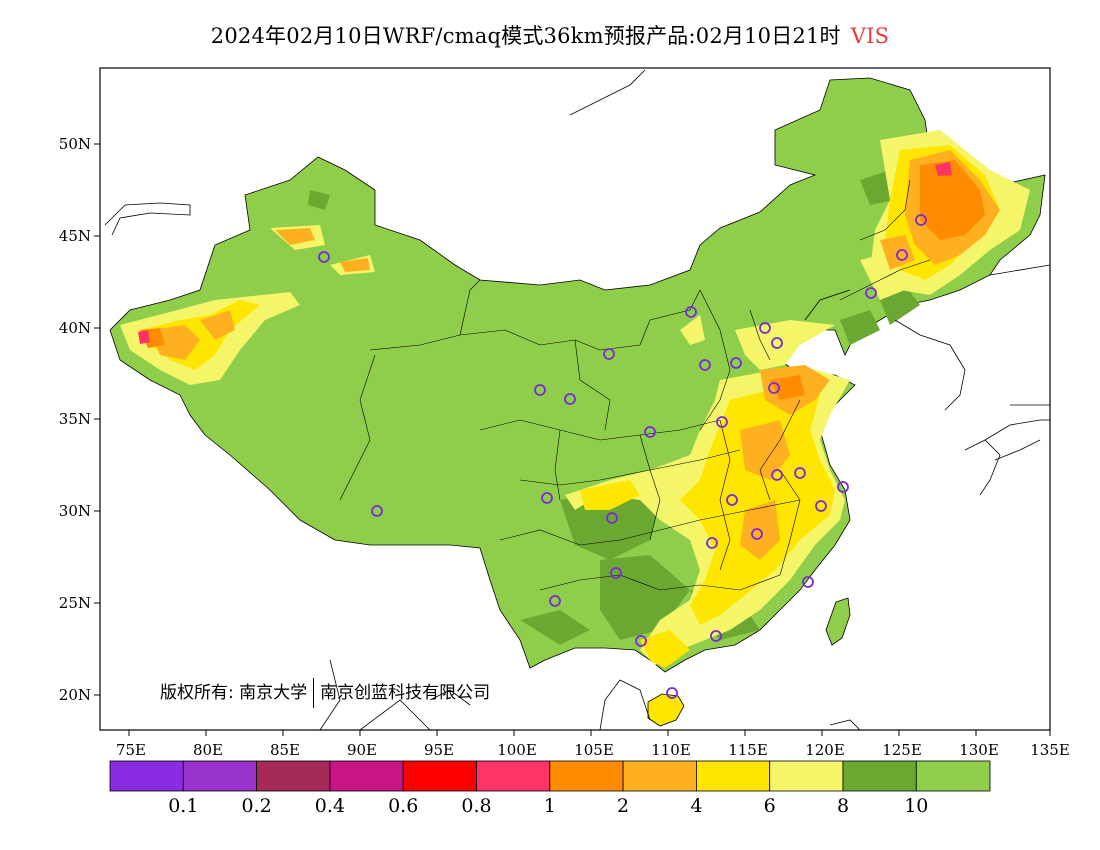 Image resolution: width=1100 pixels, height=850 pixels. What do you see at coordinates (476, 806) in the screenshot?
I see `colorbar-label: 0.8` at bounding box center [476, 806].